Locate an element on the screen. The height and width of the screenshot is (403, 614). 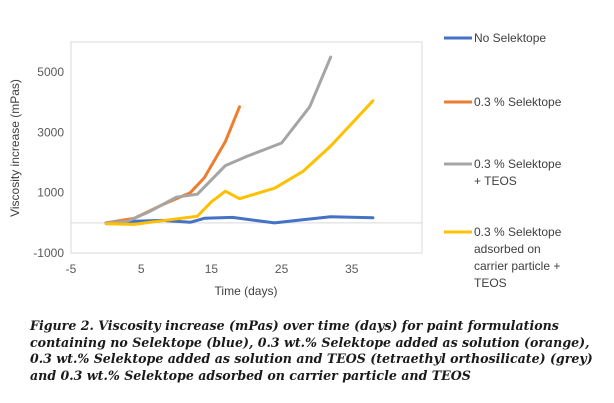
x-tick-label: 25 is located at coordinates (282, 269).